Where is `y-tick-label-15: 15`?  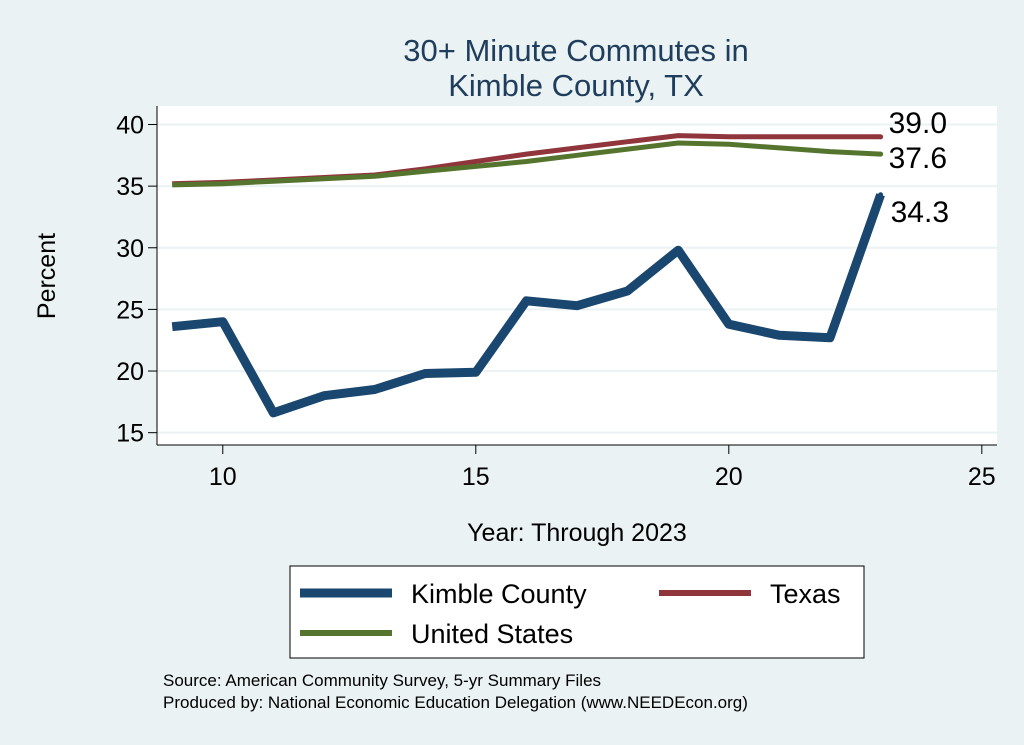 y-tick-label-15: 15 is located at coordinates (130, 434).